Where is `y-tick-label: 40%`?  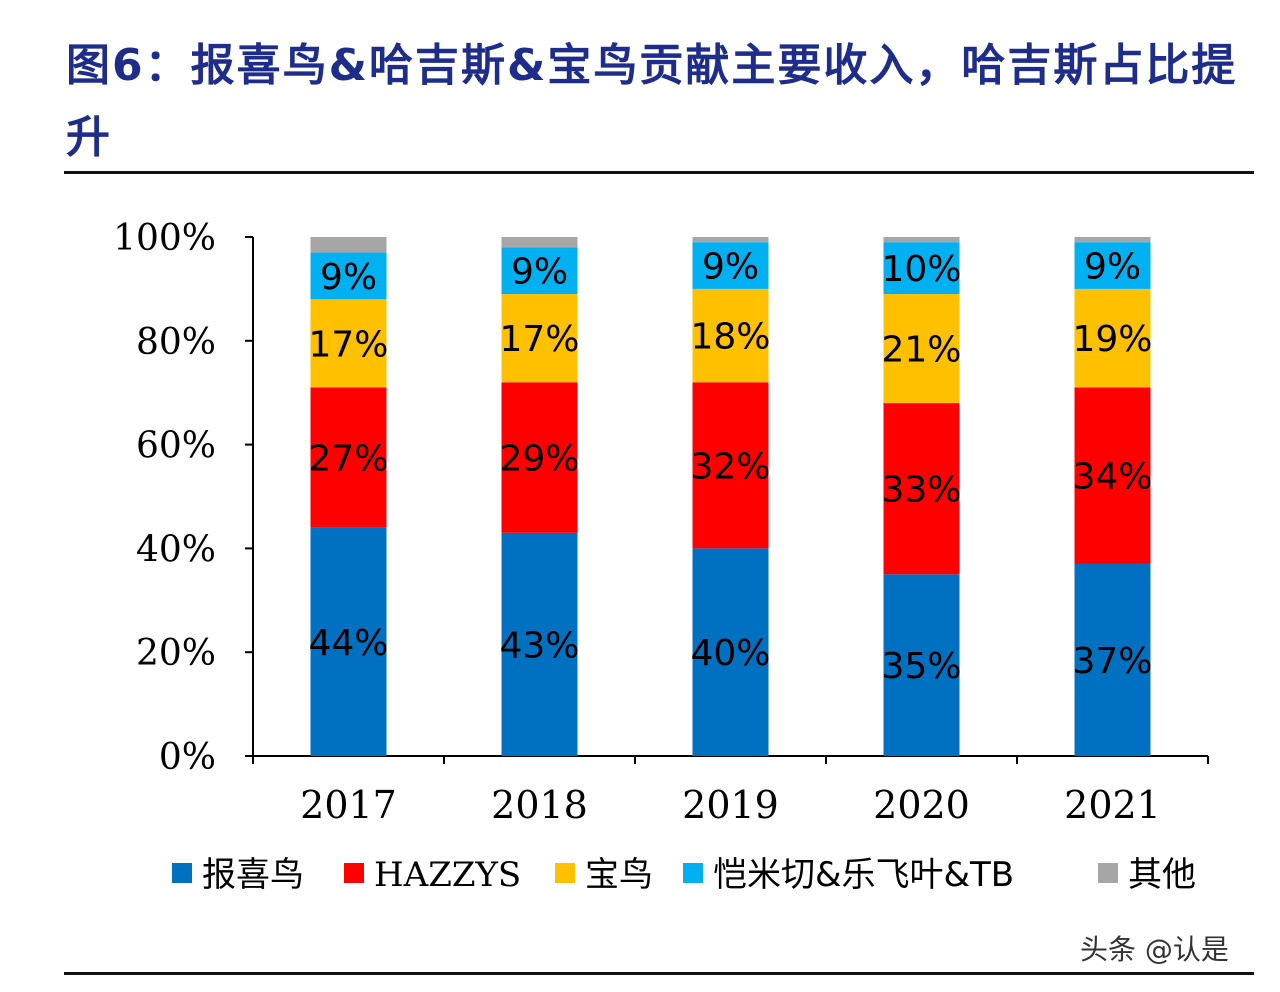
y-tick-label: 40% is located at coordinates (176, 549).